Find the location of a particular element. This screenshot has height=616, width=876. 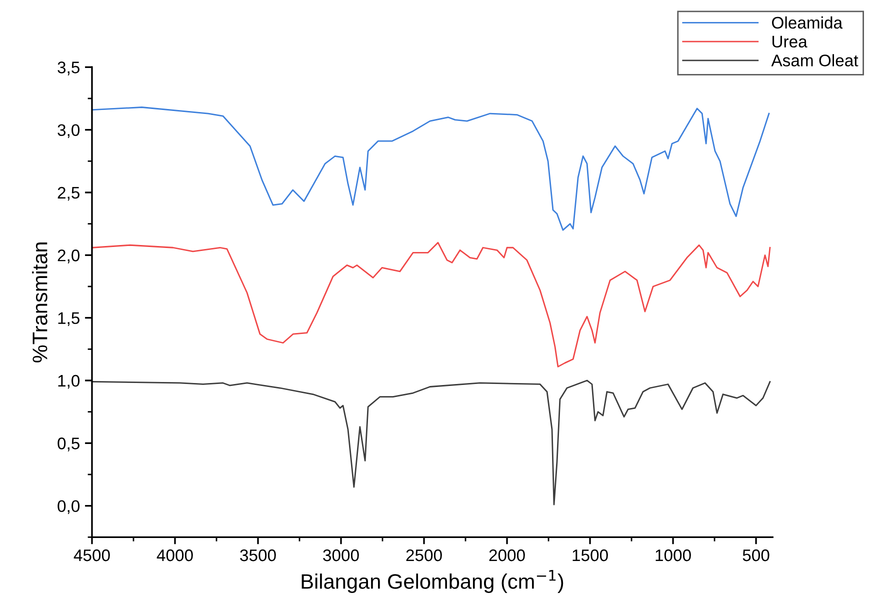

x-tick-label: 500 is located at coordinates (756, 555).